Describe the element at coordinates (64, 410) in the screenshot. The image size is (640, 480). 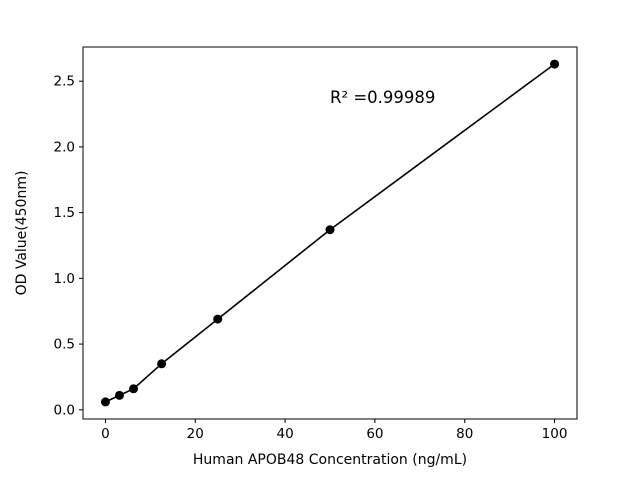
I see `y-tick-label: 0.0` at that location.